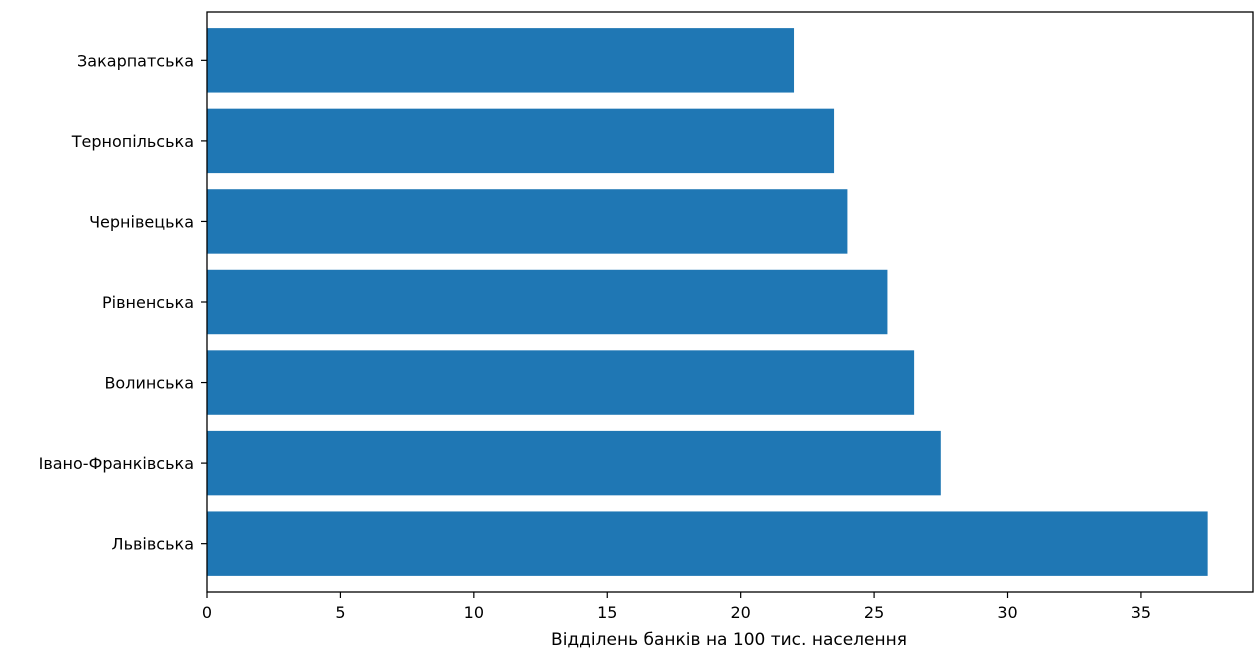 The image size is (1256, 650). What do you see at coordinates (474, 612) in the screenshot?
I see `x-tick-label: 10` at bounding box center [474, 612].